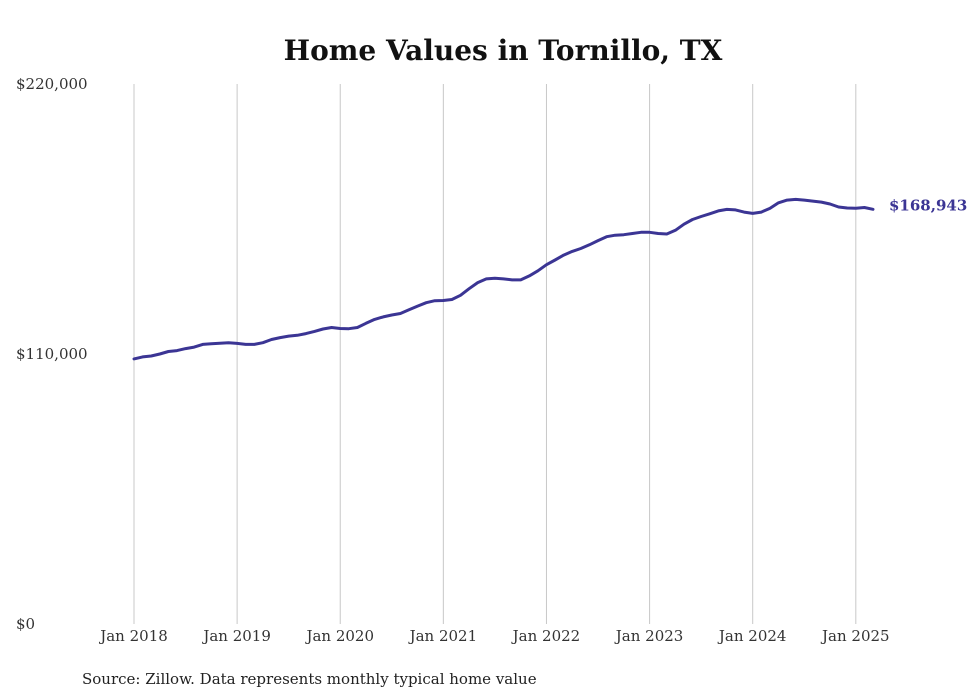 The width and height of the screenshot is (980, 699). I want to click on x-tick-label: Jan 2023, so click(649, 636).